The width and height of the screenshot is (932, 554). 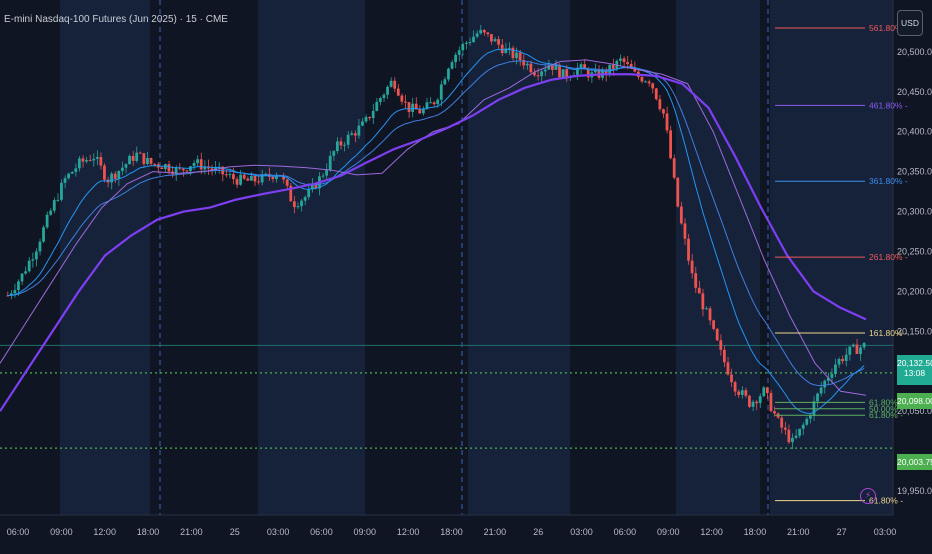 I want to click on x-tick-label: 21:00, so click(x=798, y=532).